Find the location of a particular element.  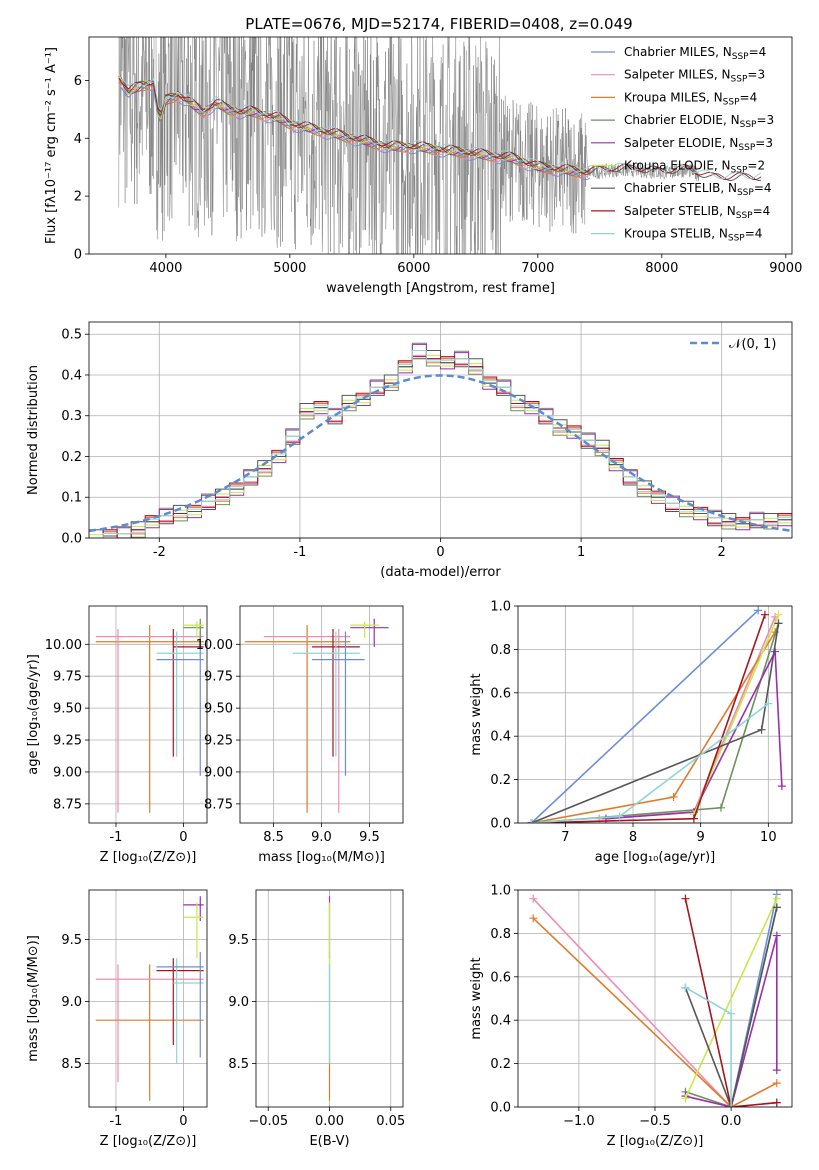

legend-label-main: Chabrier STELIB, N is located at coordinates (680, 188).